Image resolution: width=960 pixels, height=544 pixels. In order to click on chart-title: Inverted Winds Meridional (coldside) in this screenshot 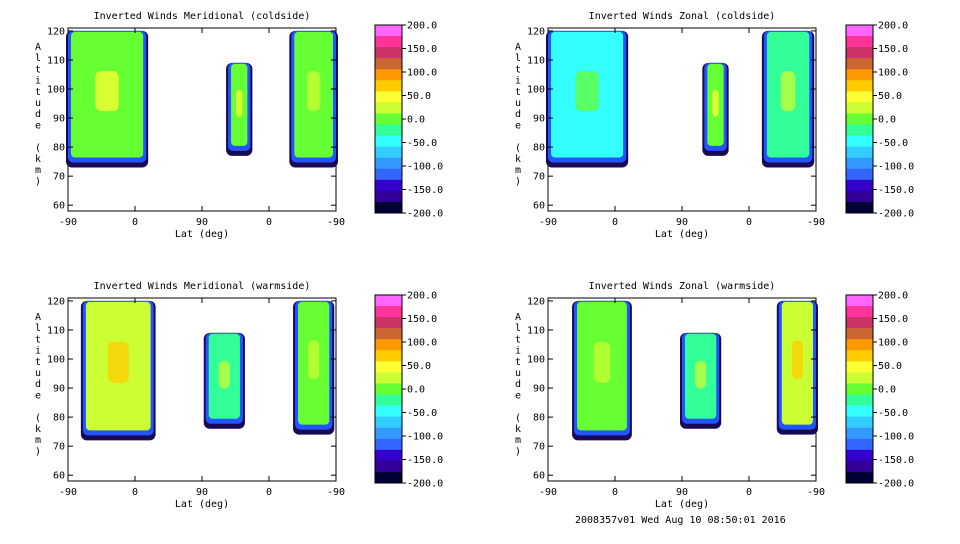, I will do `click(202, 16)`.